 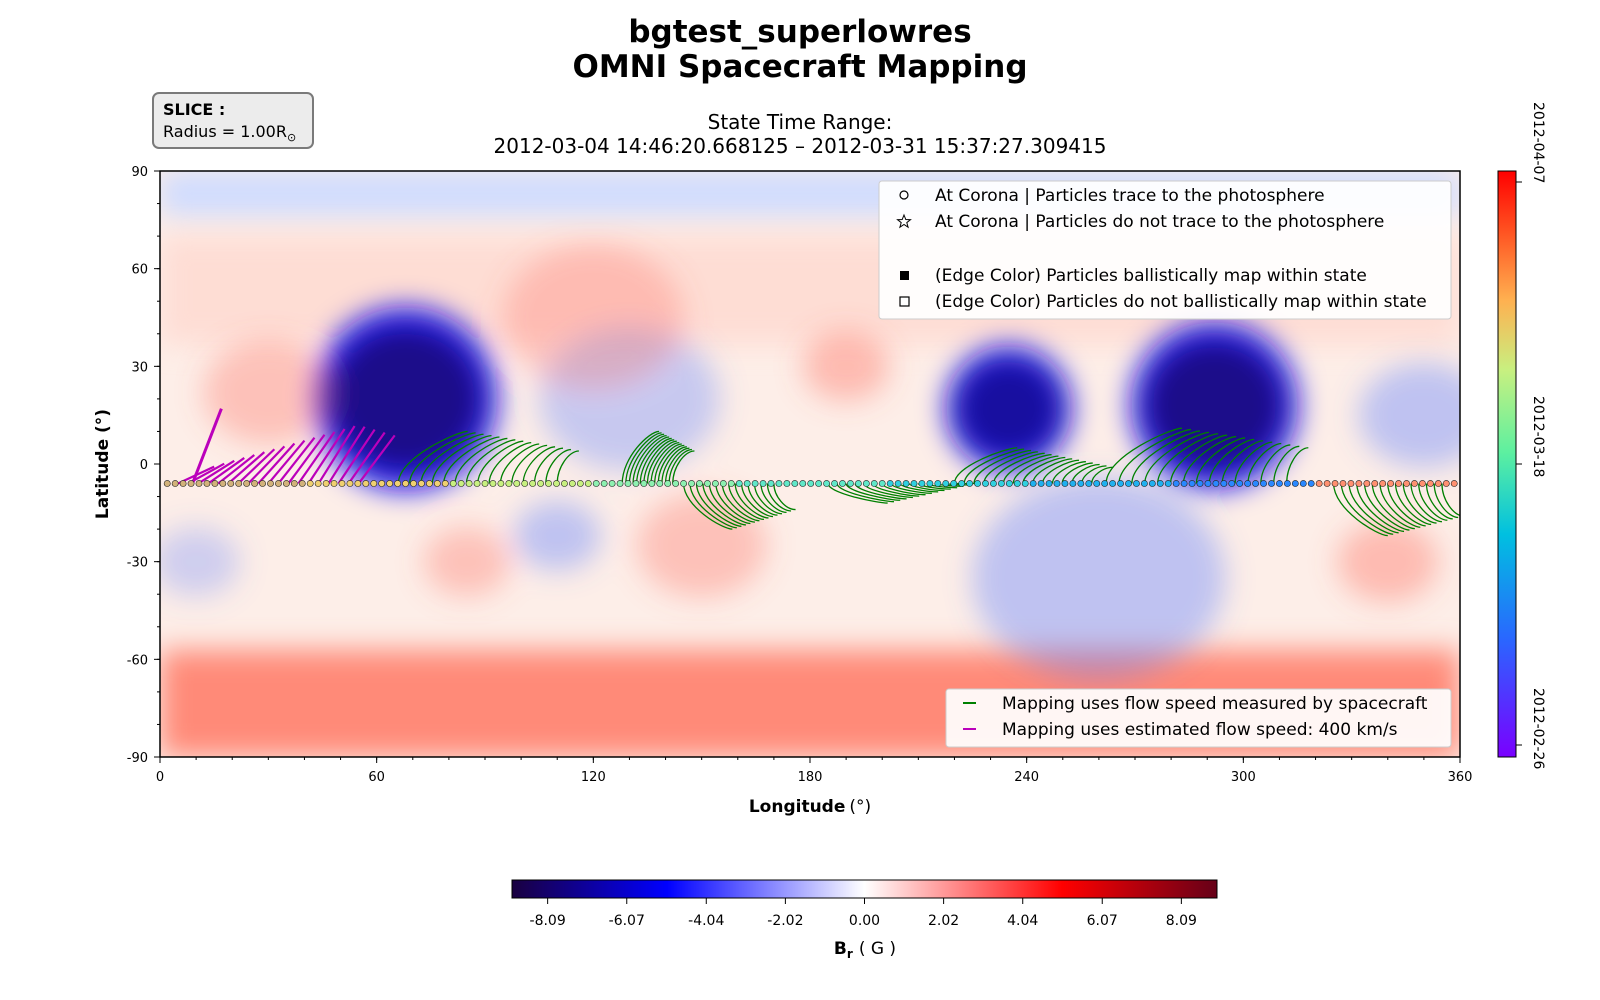 I want to click on x-axis-label: Longitude (°), so click(x=810, y=807).